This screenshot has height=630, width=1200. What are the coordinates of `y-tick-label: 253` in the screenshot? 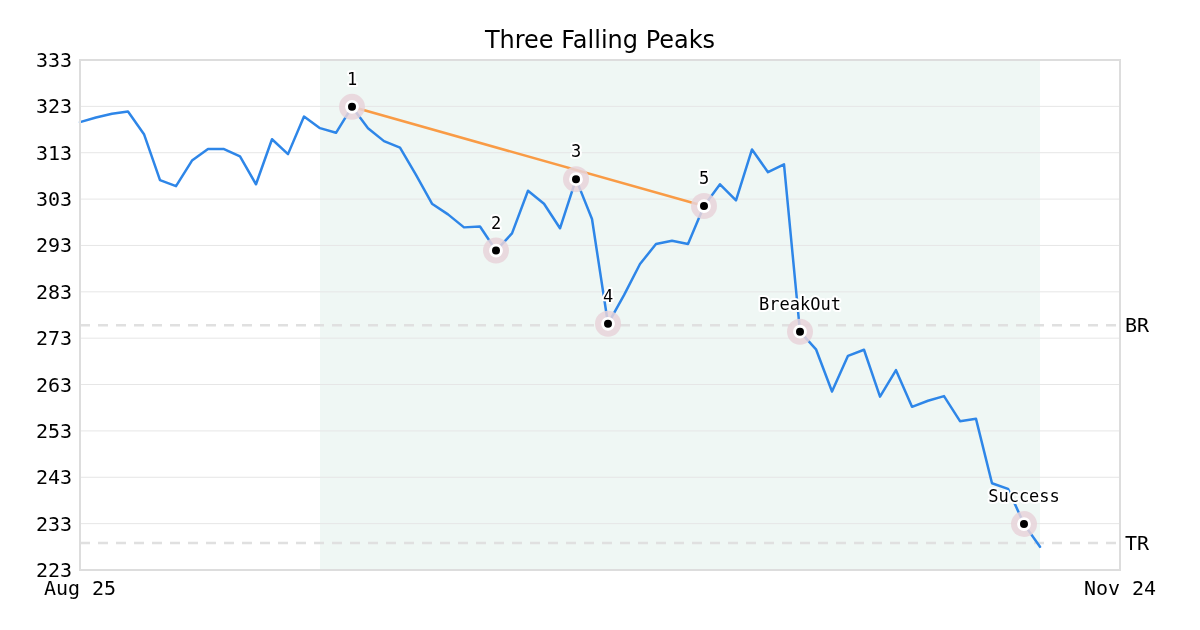 It's located at (53, 430).